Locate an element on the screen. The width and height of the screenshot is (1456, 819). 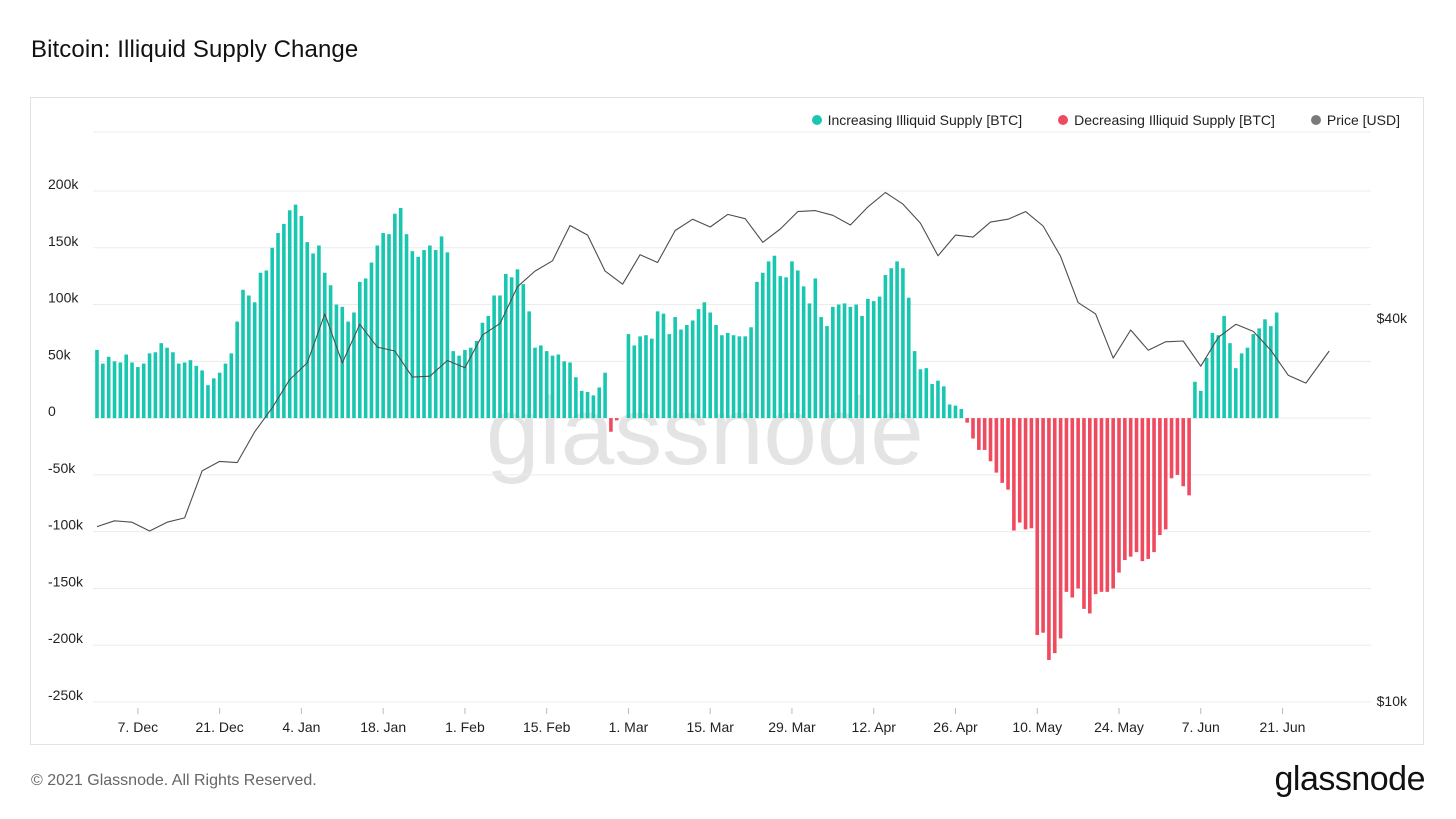
brand-logo: glassnode is located at coordinates (1349, 779).